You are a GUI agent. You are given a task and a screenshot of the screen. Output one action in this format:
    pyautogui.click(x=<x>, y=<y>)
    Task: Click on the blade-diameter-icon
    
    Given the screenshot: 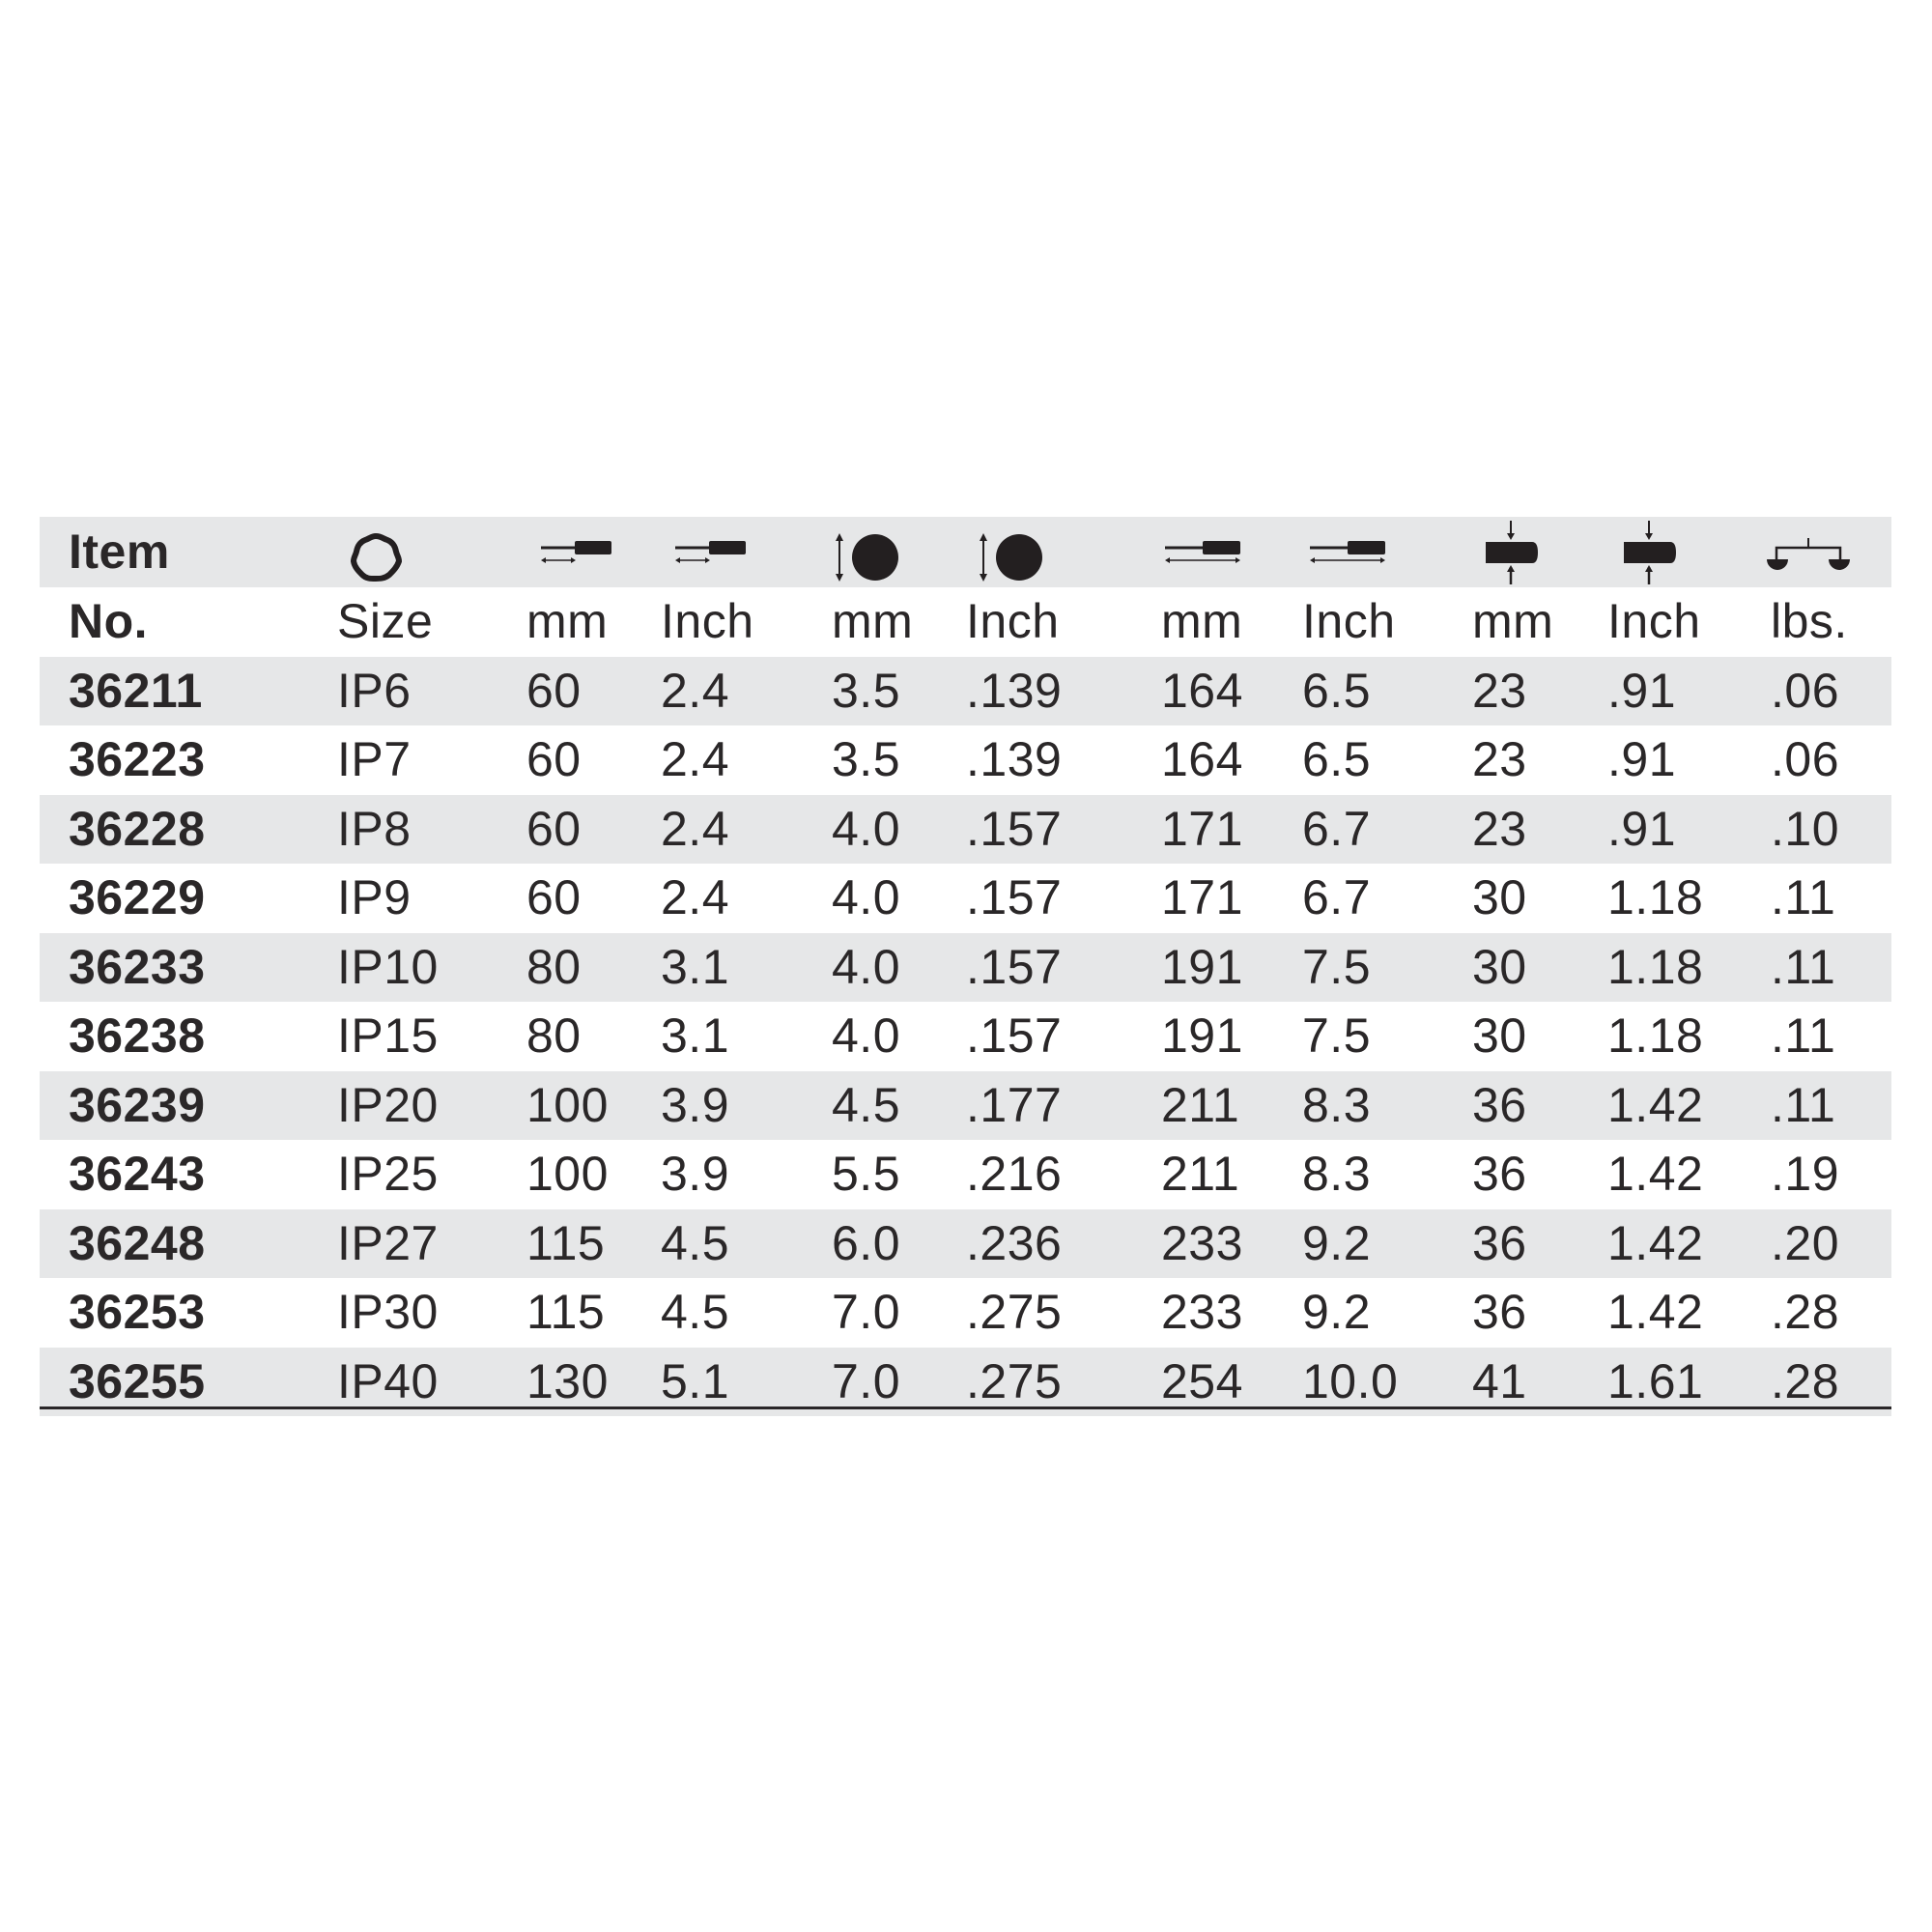 What is the action you would take?
    pyautogui.click(x=1011, y=559)
    